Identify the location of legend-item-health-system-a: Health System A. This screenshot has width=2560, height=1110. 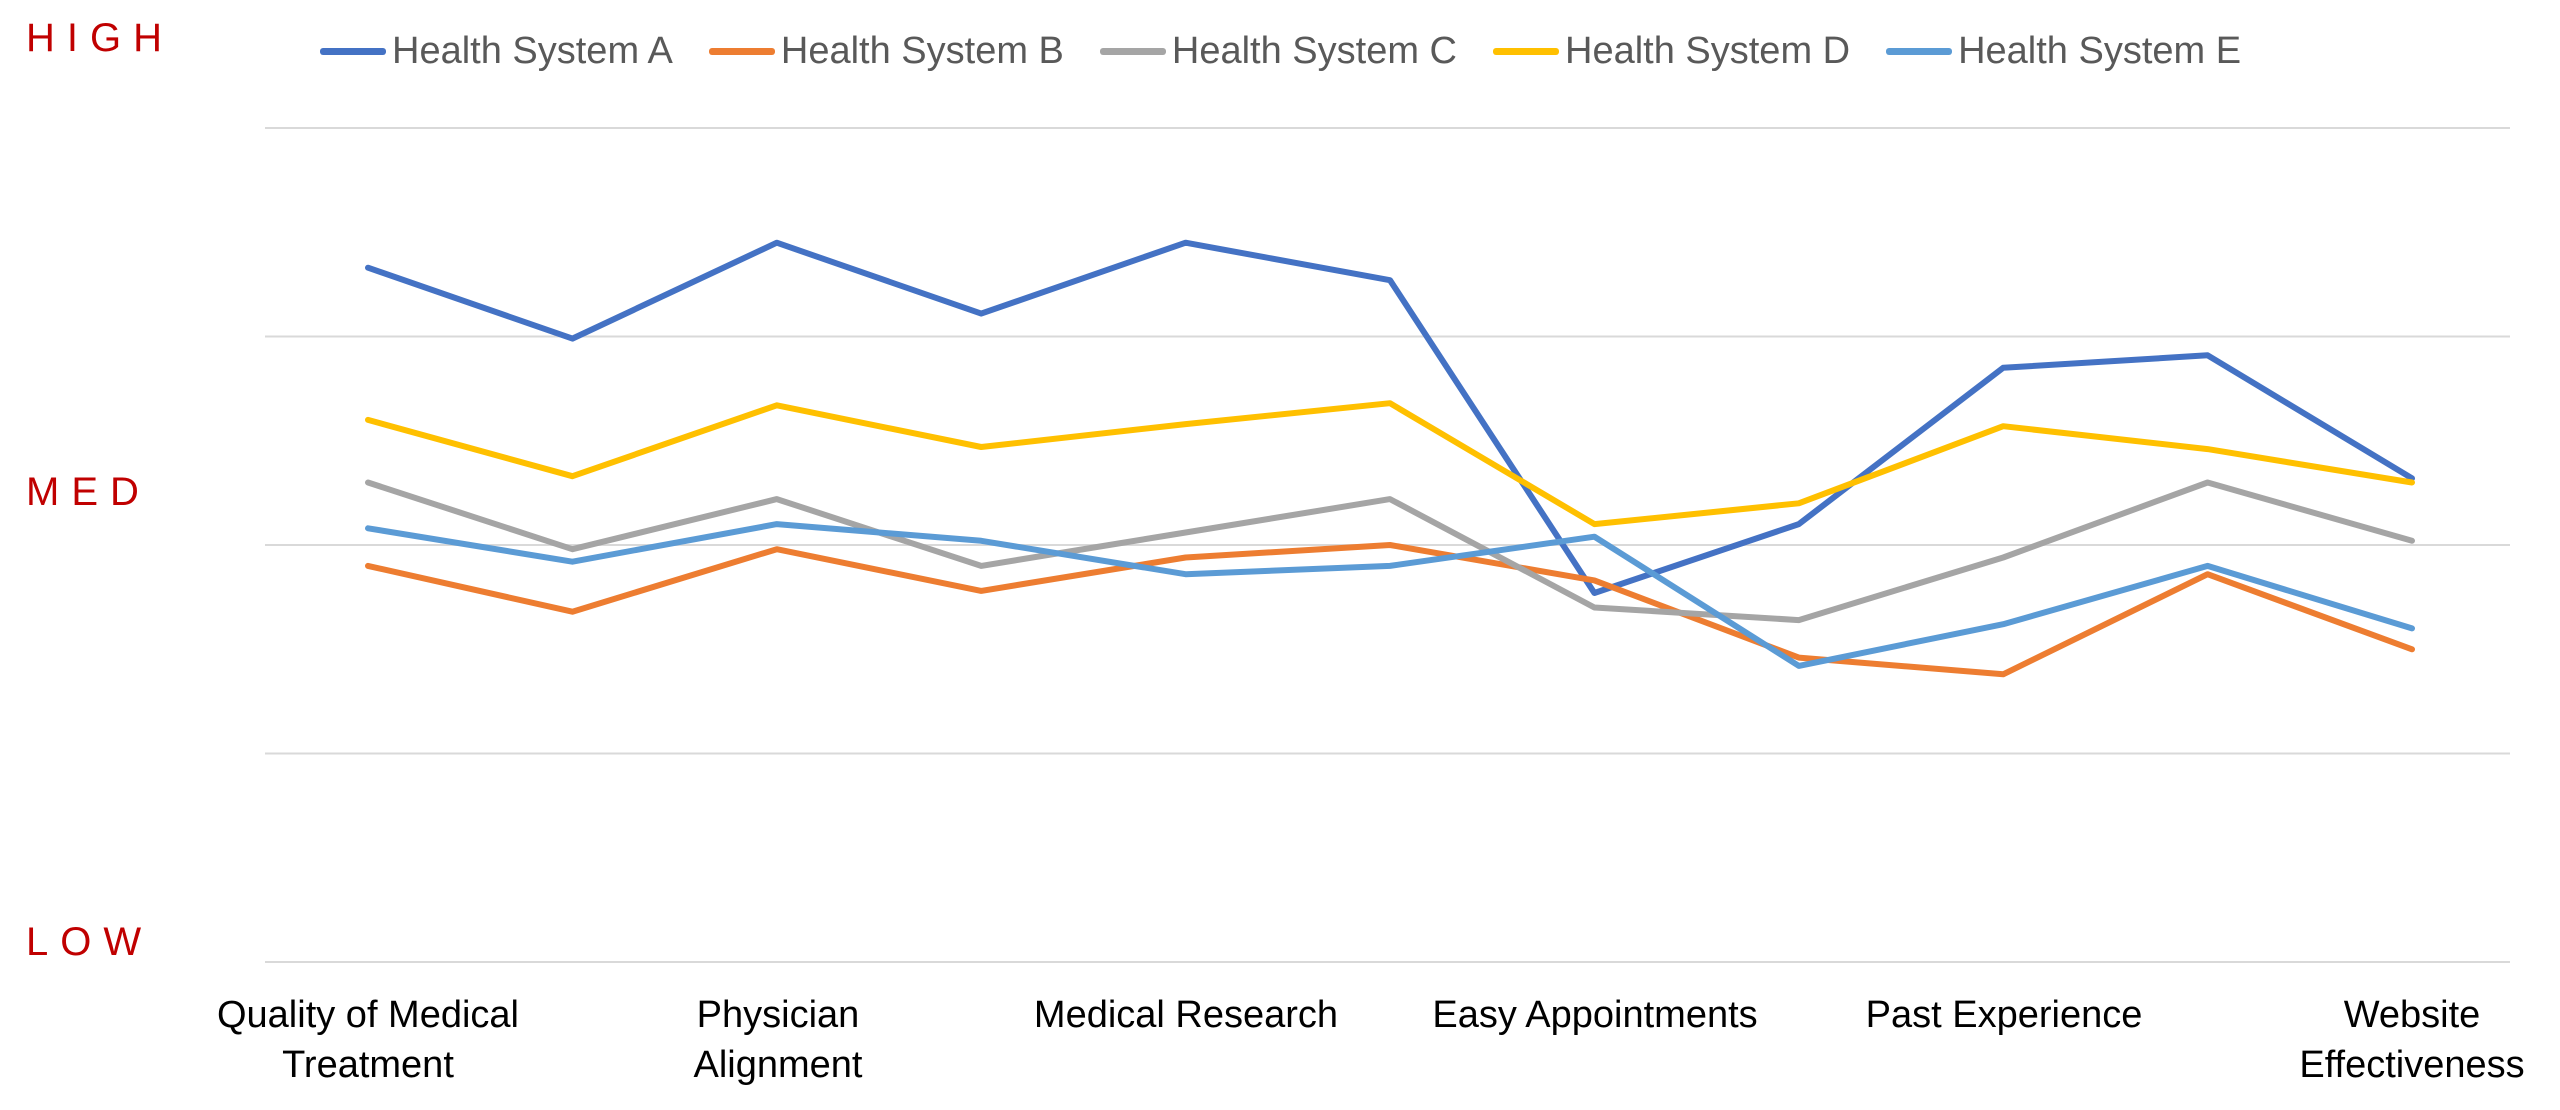
(496, 51).